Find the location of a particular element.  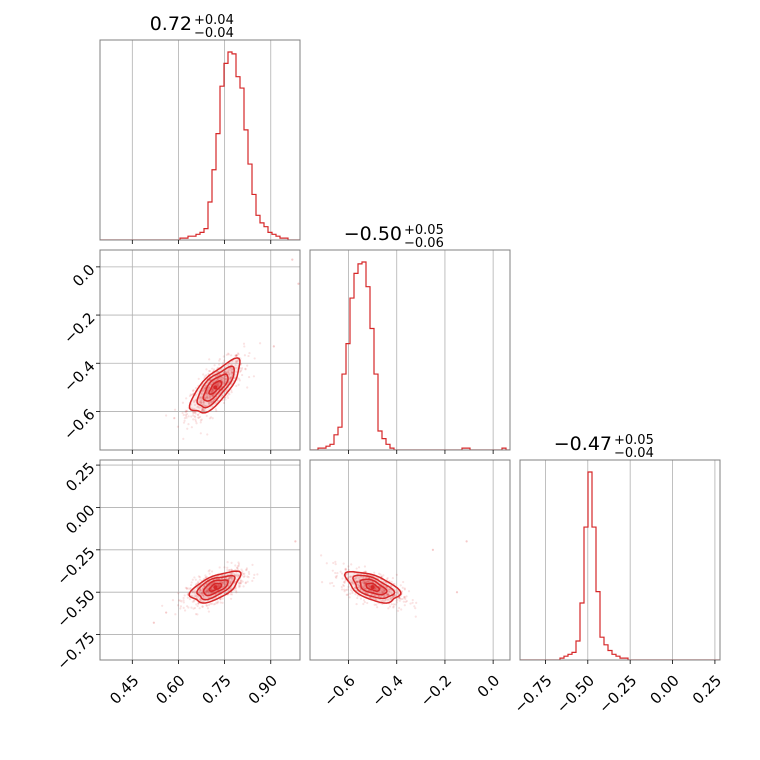

panel-title-value: 0.72 is located at coordinates (171, 24).